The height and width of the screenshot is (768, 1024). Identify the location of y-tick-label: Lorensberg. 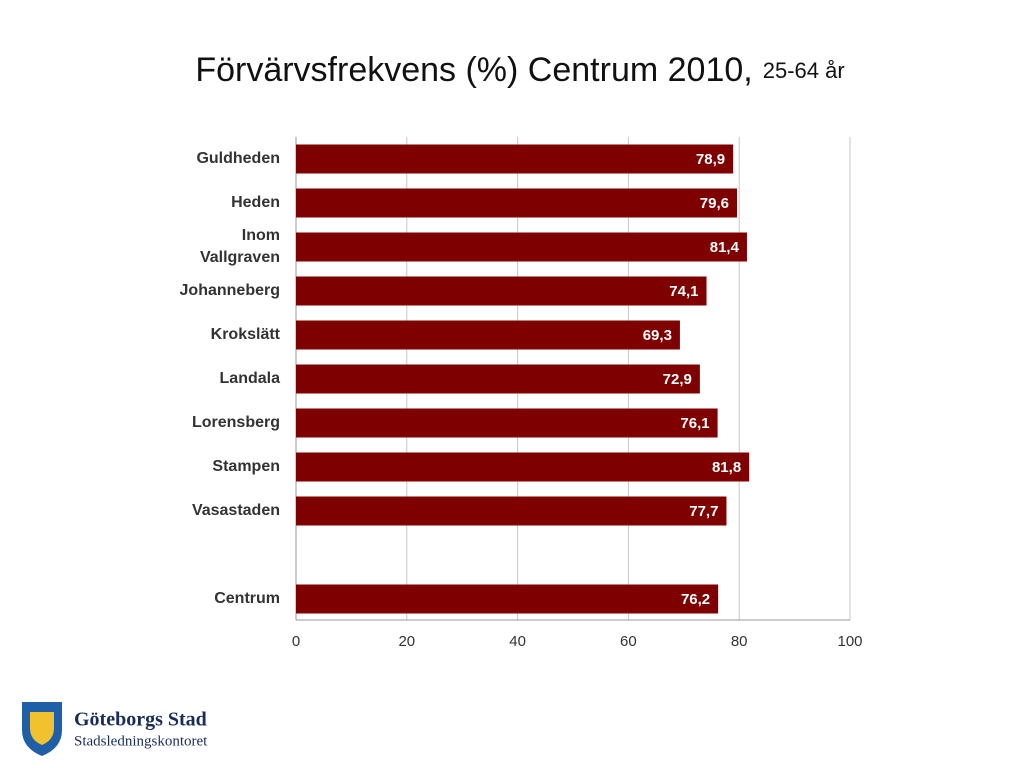
(235, 422).